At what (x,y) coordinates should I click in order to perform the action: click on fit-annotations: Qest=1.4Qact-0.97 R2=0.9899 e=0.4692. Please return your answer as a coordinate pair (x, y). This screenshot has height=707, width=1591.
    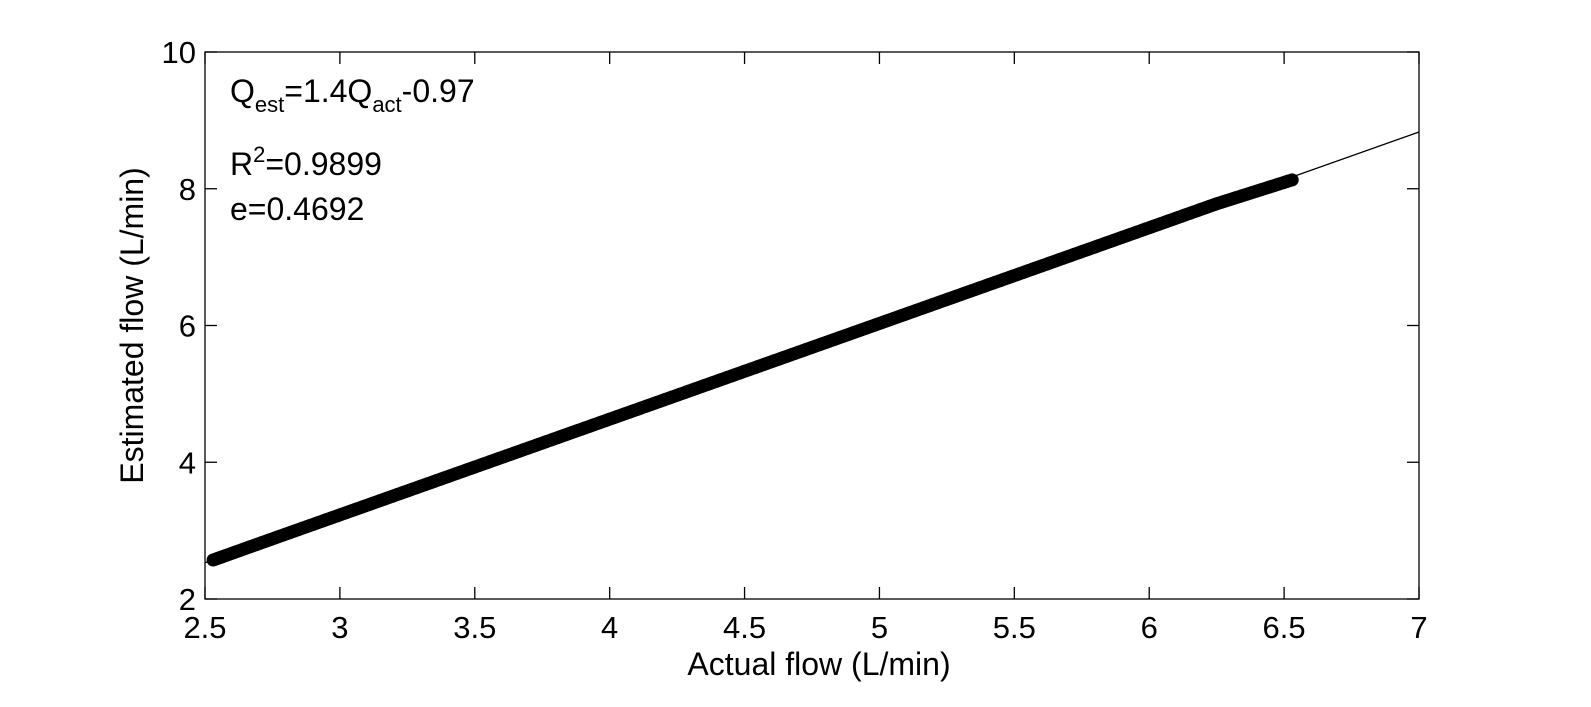
    Looking at the image, I should click on (352, 150).